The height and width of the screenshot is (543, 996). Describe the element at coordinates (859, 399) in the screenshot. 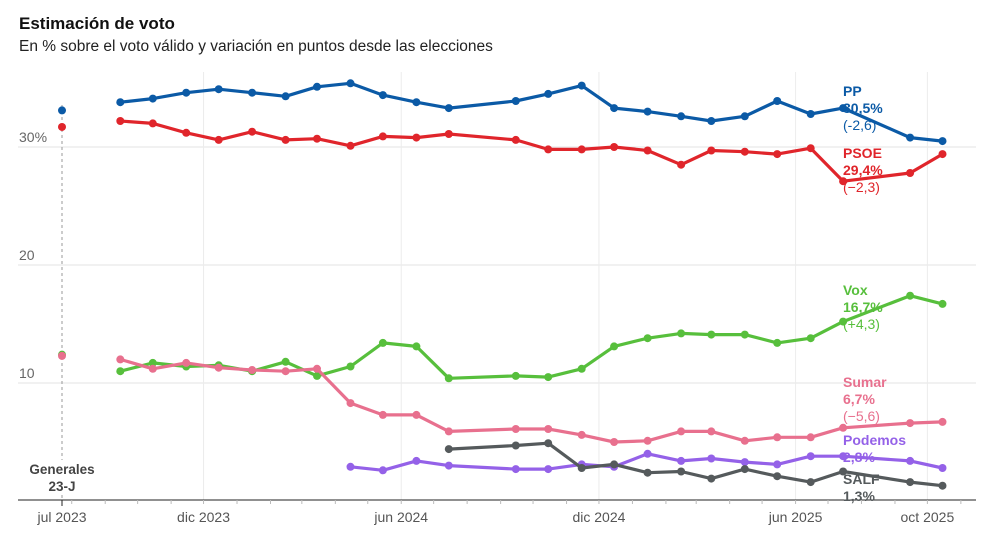

I see `series-label-sumar: 6,7%` at that location.